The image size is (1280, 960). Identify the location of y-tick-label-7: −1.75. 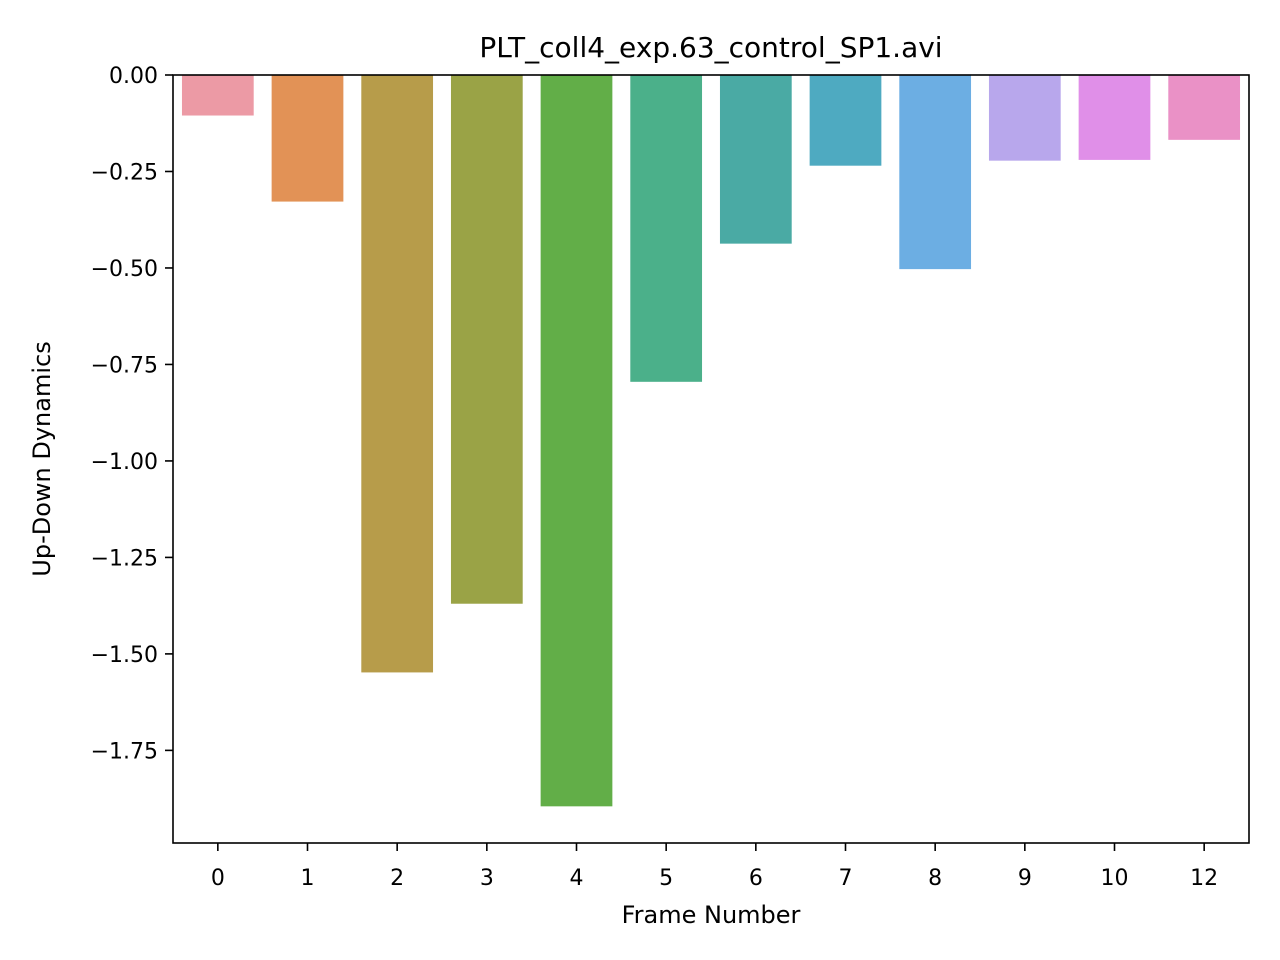
(124, 751).